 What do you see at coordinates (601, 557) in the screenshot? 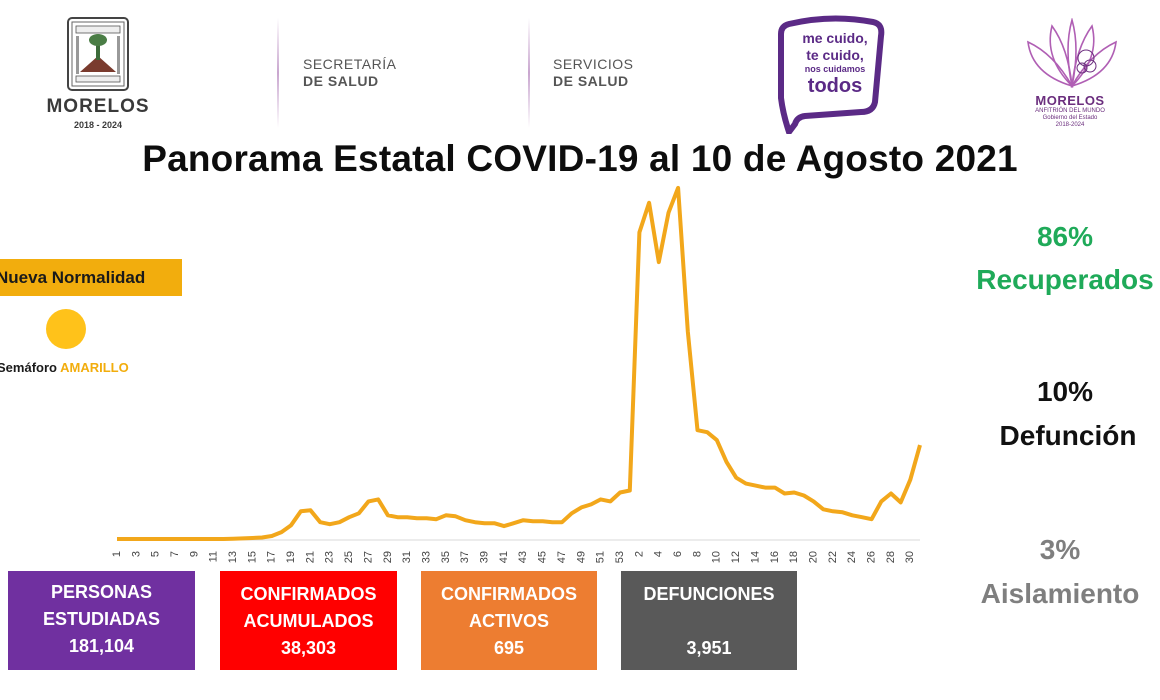
I see `x-tick-label: 51` at bounding box center [601, 557].